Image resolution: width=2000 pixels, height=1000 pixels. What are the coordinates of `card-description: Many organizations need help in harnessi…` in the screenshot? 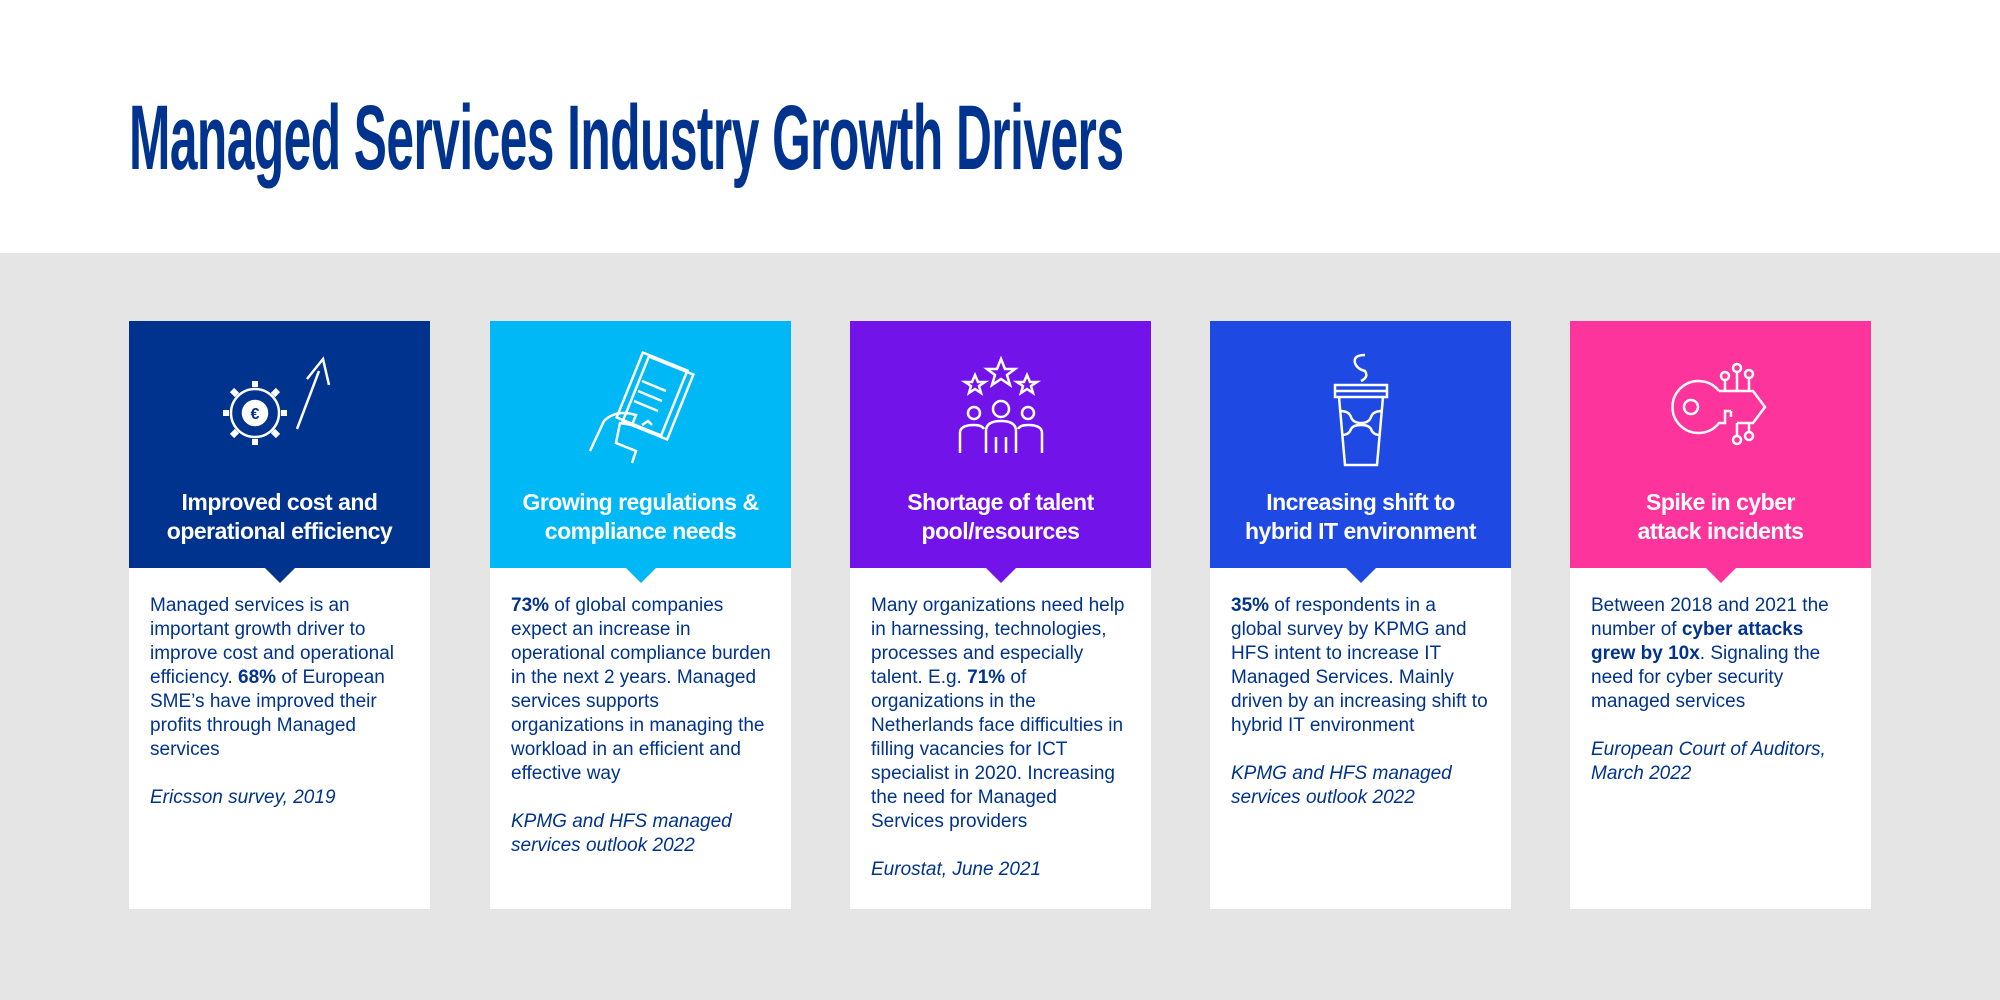 It's located at (1001, 714).